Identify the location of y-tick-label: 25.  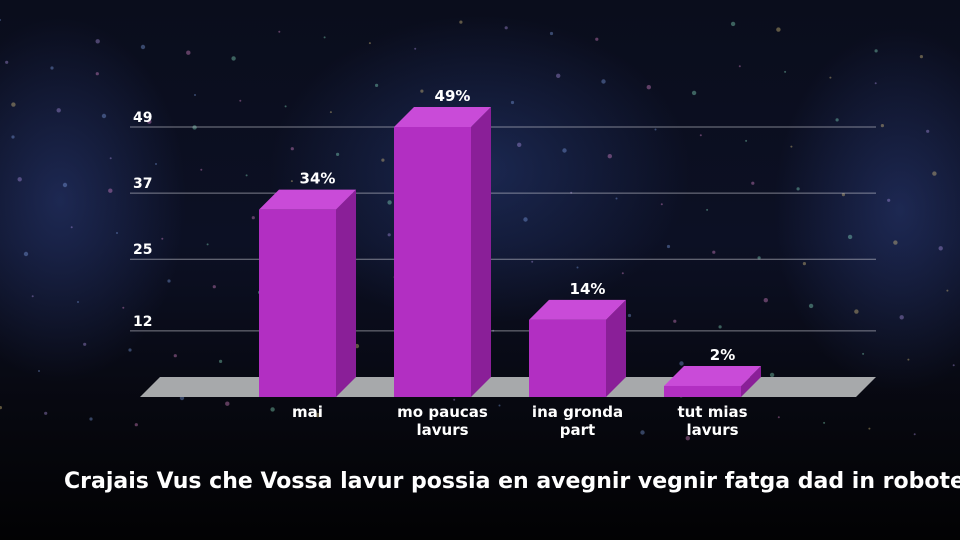
(142, 250).